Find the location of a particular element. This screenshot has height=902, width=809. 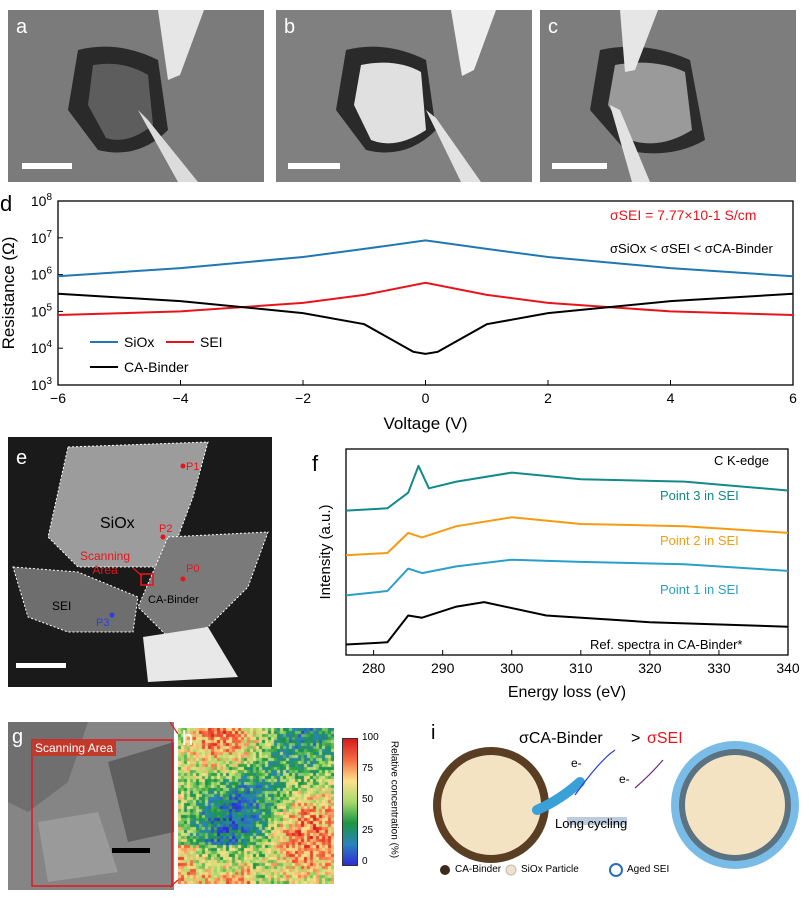

colorbar is located at coordinates (350, 802).